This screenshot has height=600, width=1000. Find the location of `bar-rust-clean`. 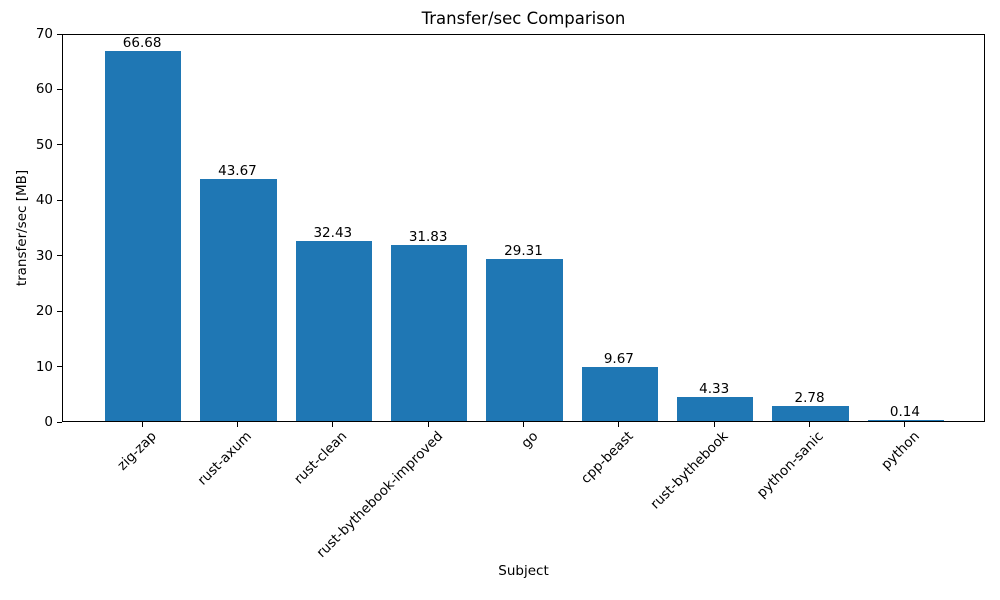

bar-rust-clean is located at coordinates (333, 331).